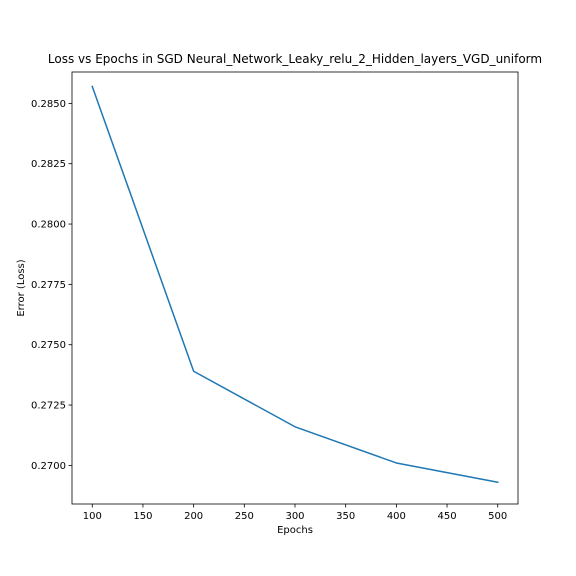 This screenshot has width=576, height=576. Describe the element at coordinates (48, 104) in the screenshot. I see `y-tick-label: 0.2850` at that location.